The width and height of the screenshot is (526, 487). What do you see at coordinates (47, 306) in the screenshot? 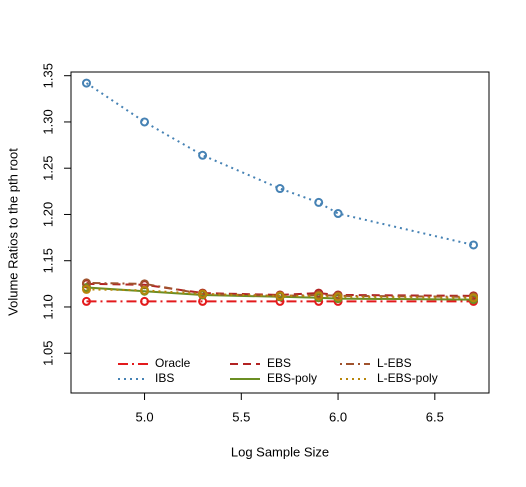
I see `y-tick-label: 1.10` at bounding box center [47, 306].